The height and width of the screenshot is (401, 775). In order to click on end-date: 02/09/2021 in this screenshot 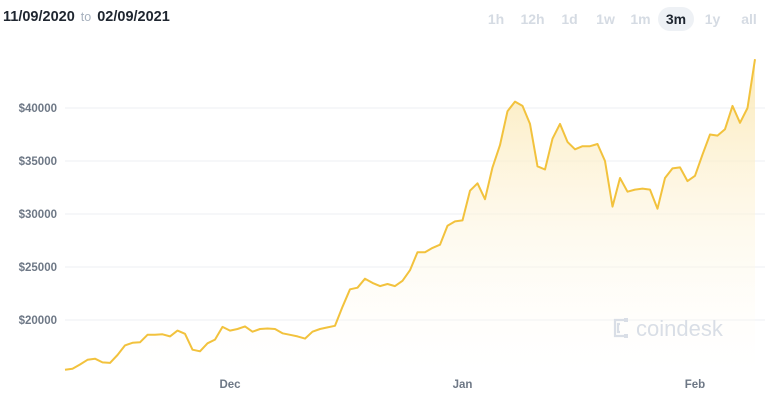, I will do `click(133, 17)`.